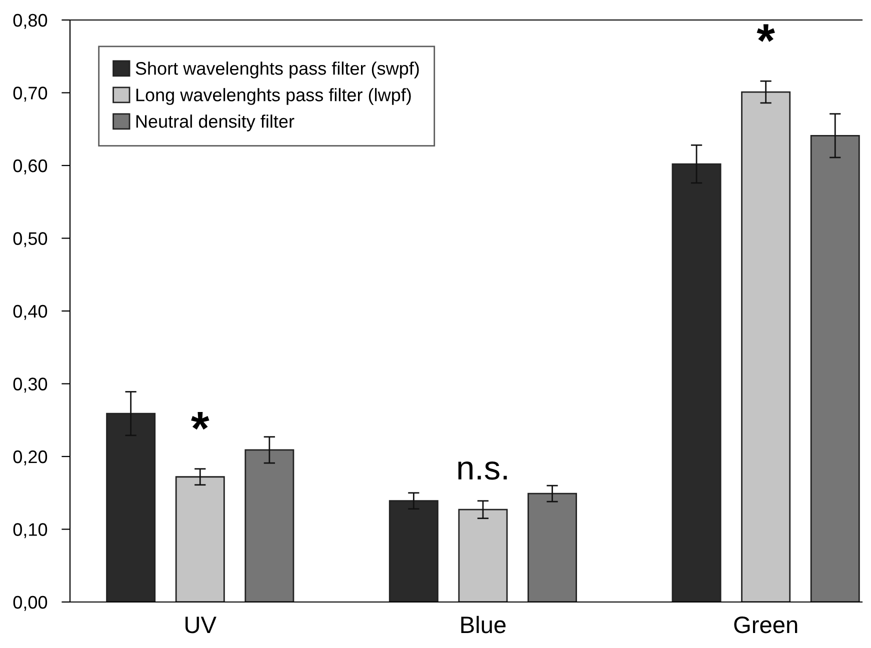 This screenshot has width=871, height=648. What do you see at coordinates (30, 603) in the screenshot?
I see `y-tick-label: 0,00` at bounding box center [30, 603].